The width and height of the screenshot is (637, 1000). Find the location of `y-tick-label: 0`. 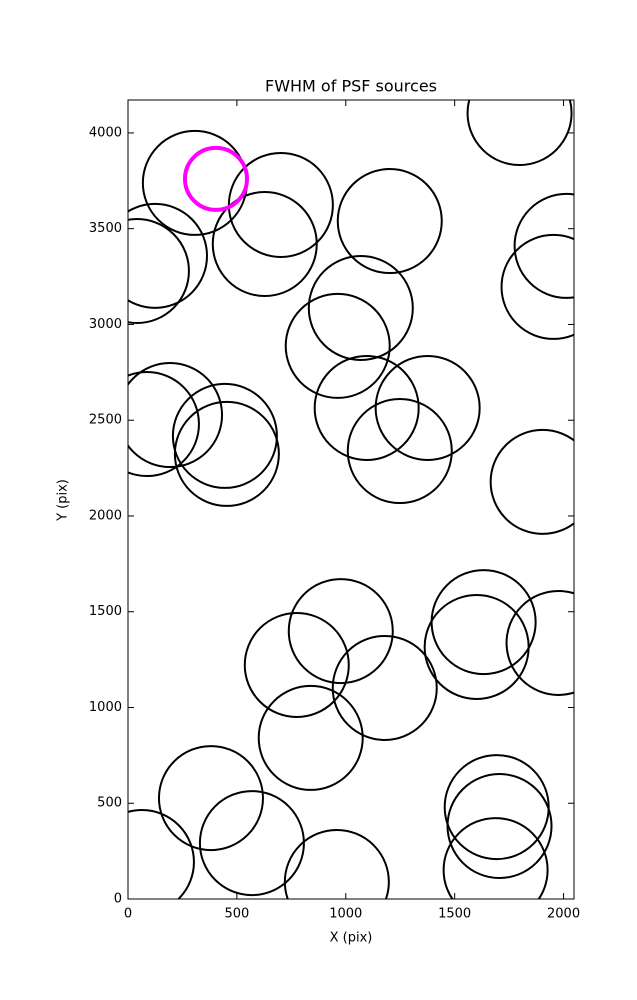

y-tick-label: 0 is located at coordinates (118, 899).